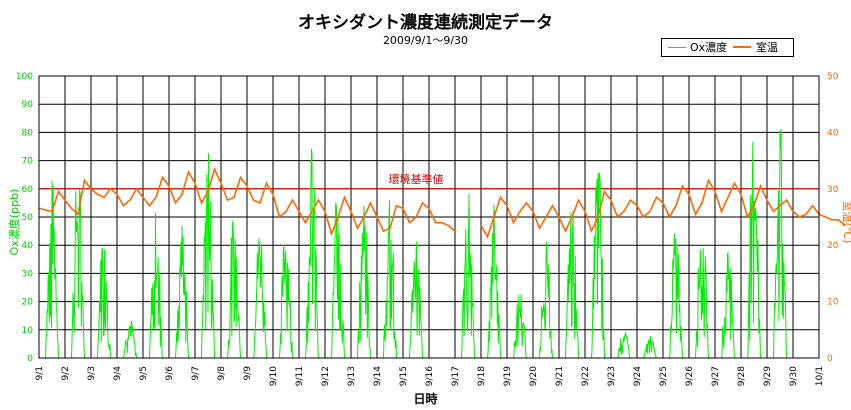  What do you see at coordinates (118, 373) in the screenshot?
I see `x-tick-label: 9/4` at bounding box center [118, 373].